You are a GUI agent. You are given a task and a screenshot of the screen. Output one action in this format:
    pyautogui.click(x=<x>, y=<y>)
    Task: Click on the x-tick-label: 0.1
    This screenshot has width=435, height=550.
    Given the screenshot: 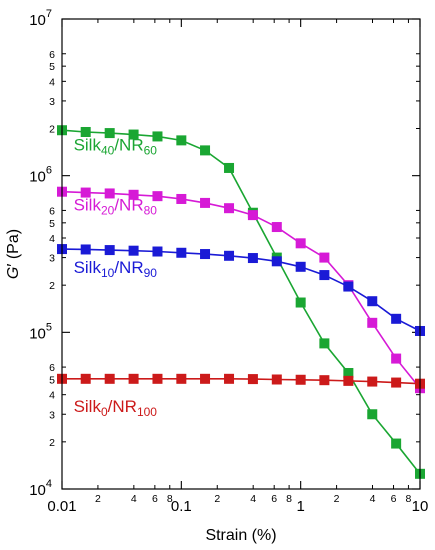 What is the action you would take?
    pyautogui.click(x=181, y=506)
    